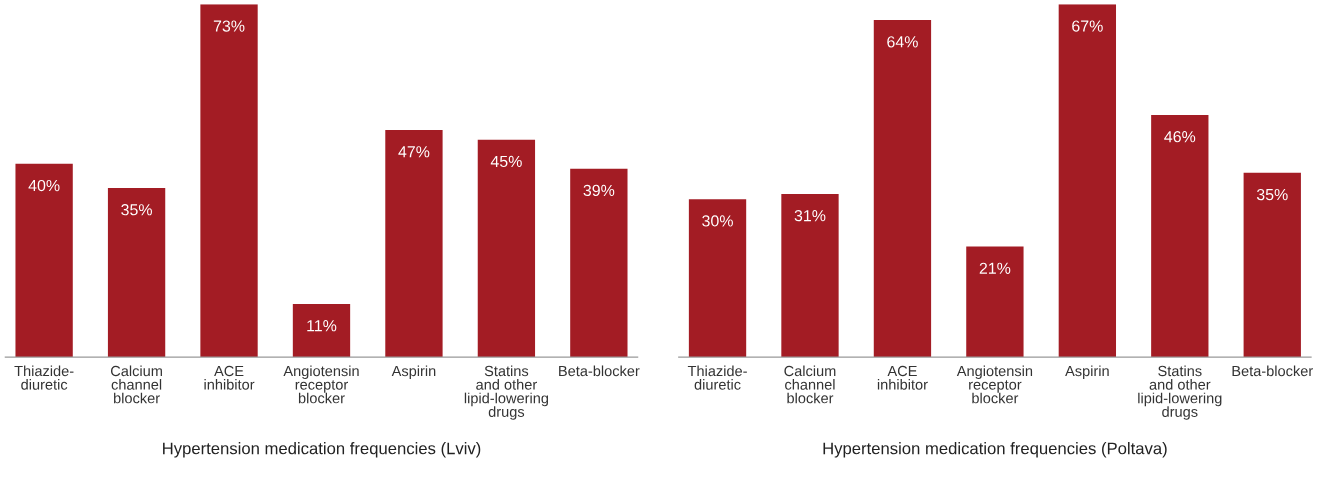  Describe the element at coordinates (717, 221) in the screenshot. I see `data-label: 30%` at that location.